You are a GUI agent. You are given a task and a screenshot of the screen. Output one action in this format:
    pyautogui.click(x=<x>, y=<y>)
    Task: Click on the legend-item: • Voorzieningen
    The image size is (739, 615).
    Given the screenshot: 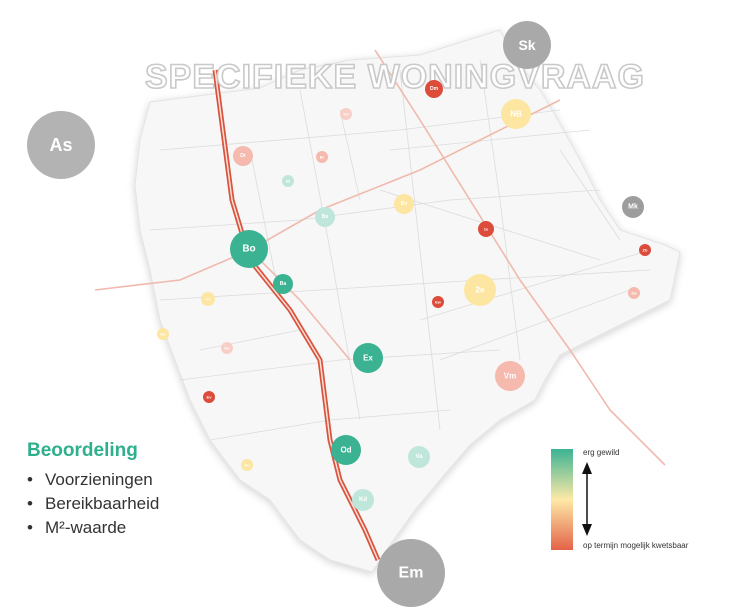 What is the action you would take?
    pyautogui.click(x=90, y=479)
    